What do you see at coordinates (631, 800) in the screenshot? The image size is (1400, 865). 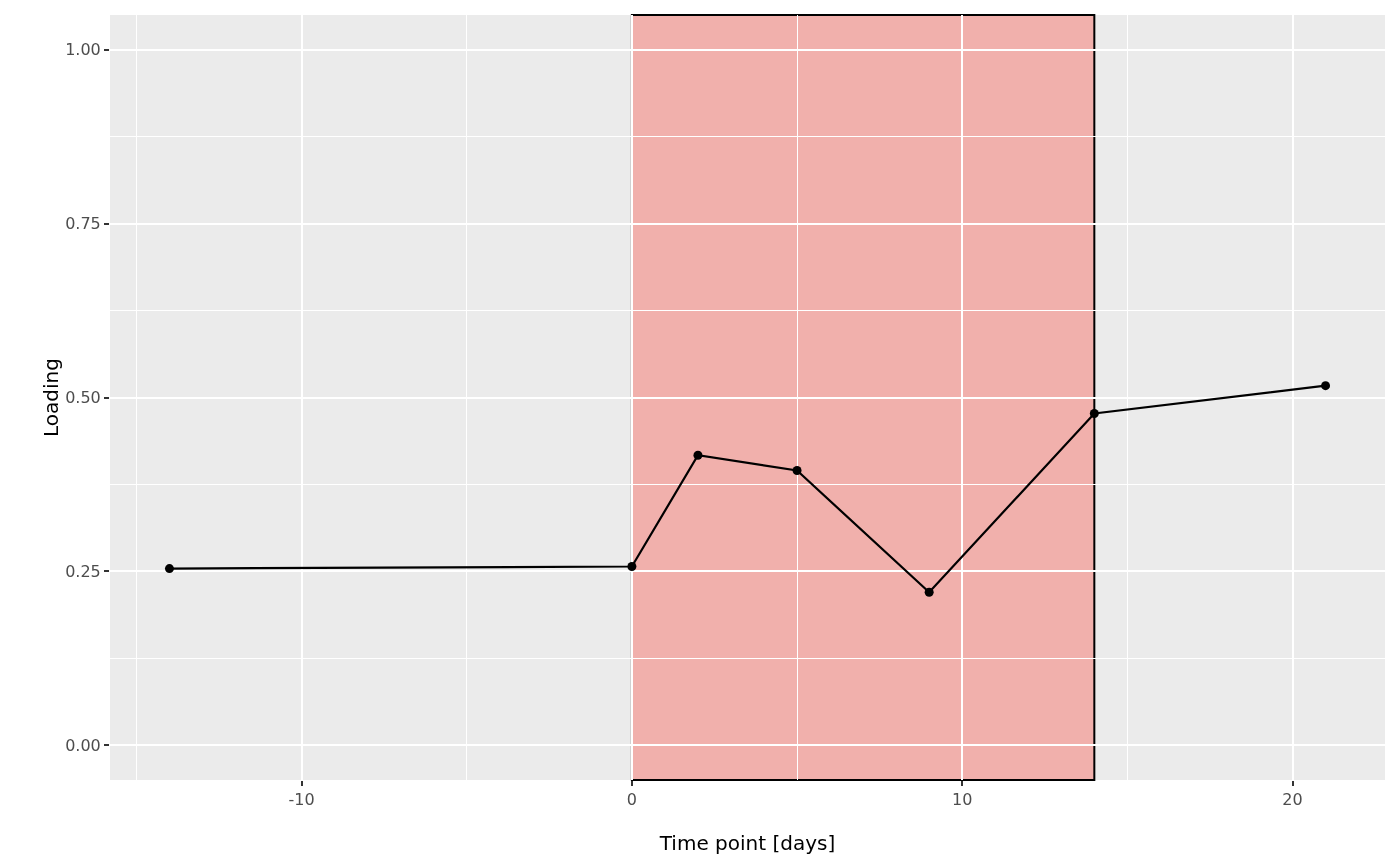 I see `x-tick-label: 0` at bounding box center [631, 800].